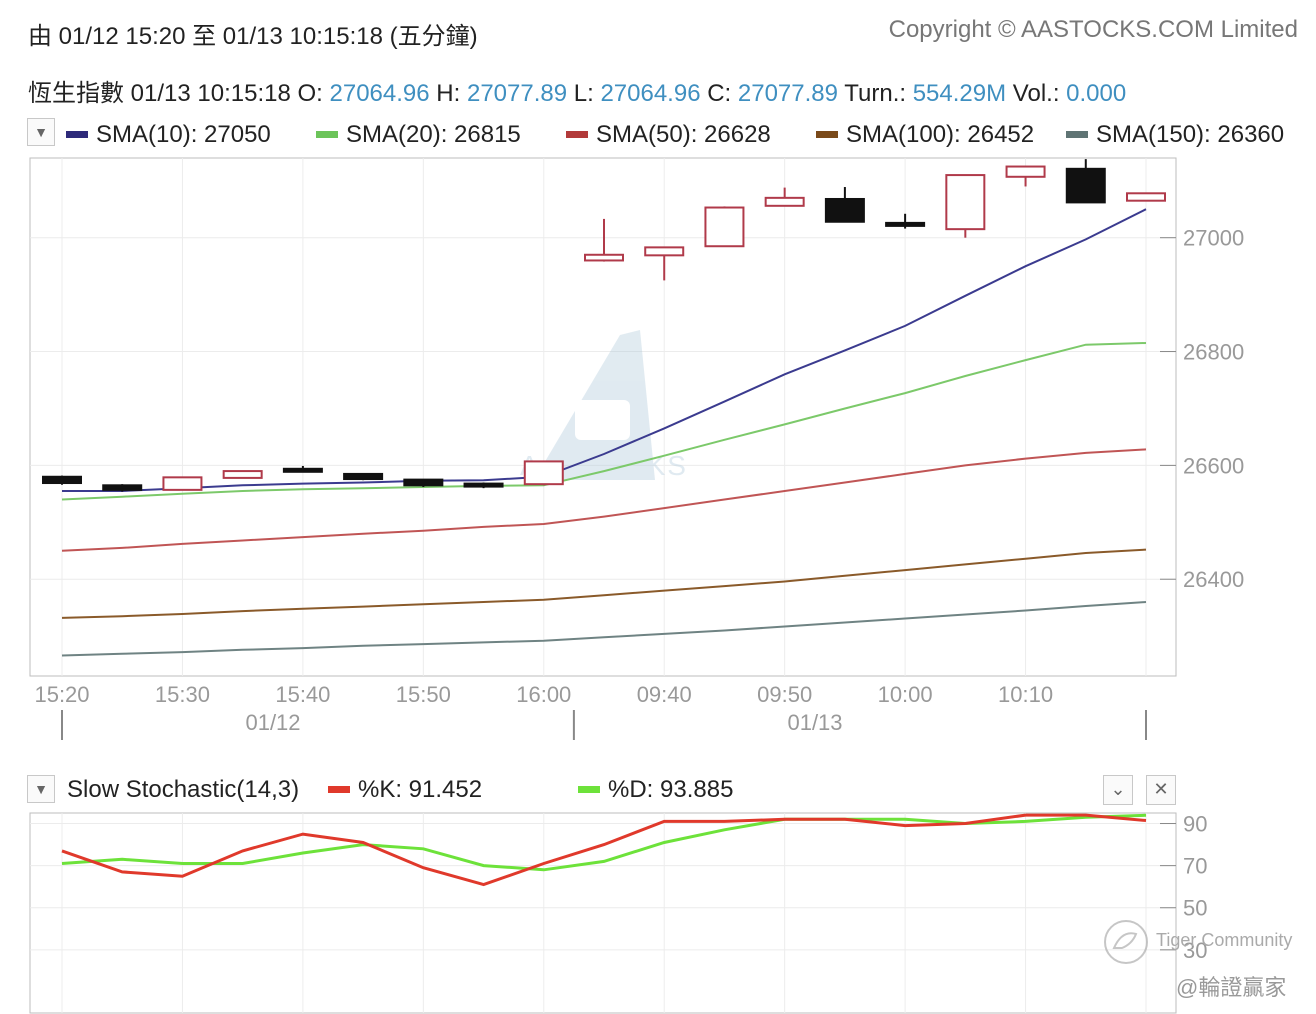 The image size is (1316, 1014). I want to click on volume-value: 0.000, so click(1096, 93).